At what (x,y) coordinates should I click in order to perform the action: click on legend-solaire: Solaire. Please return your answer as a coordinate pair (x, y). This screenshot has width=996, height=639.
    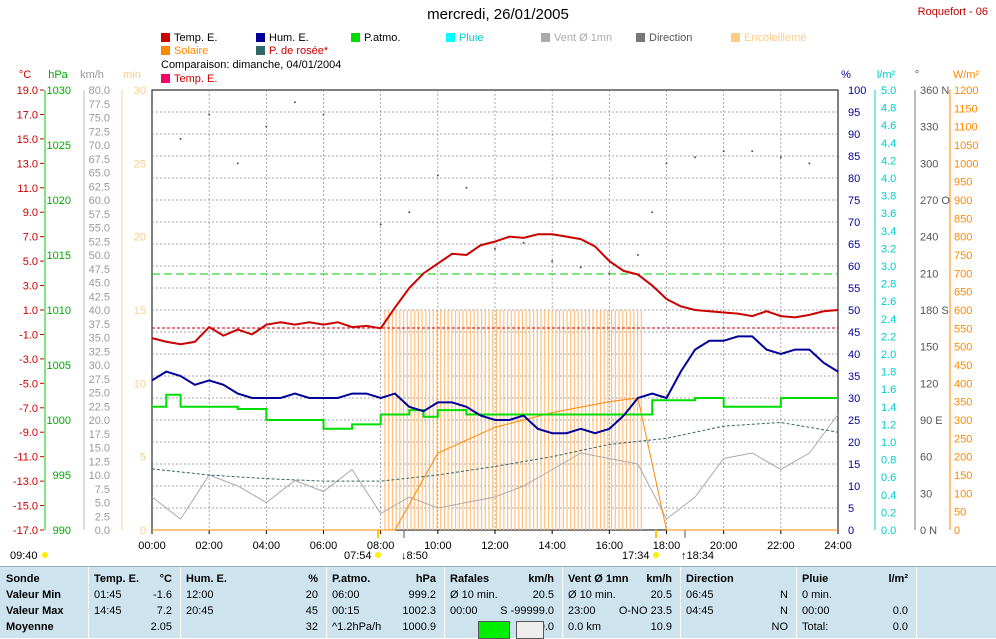
    Looking at the image, I should click on (184, 51).